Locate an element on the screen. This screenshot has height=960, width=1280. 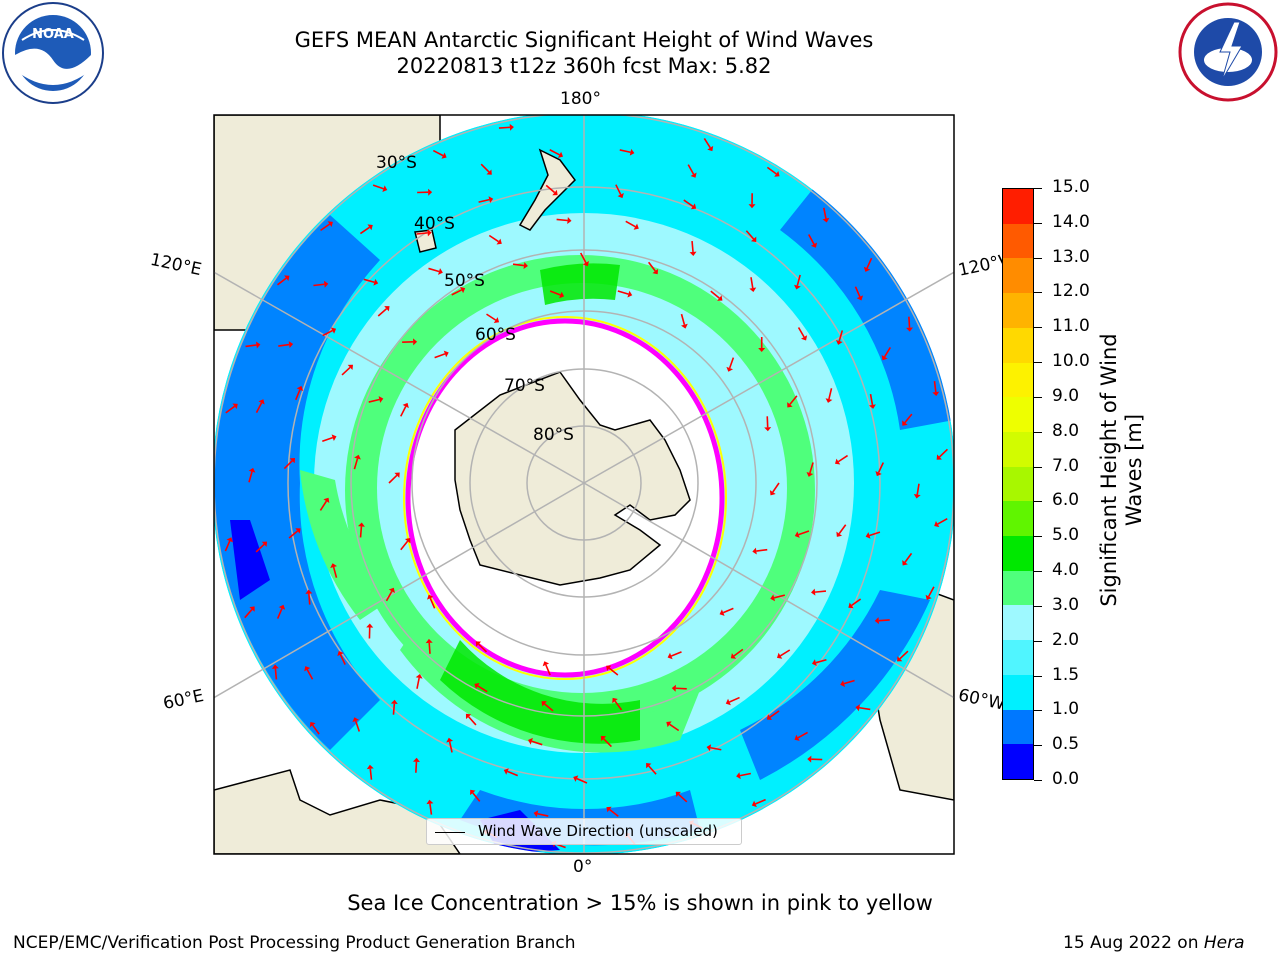
svg-text: NOAA is located at coordinates (53, 34).